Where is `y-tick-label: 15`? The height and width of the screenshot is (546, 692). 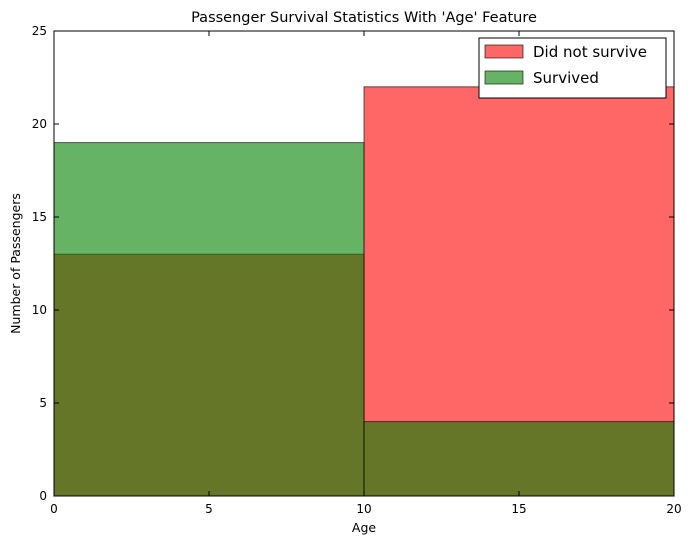
y-tick-label: 15 is located at coordinates (39, 217).